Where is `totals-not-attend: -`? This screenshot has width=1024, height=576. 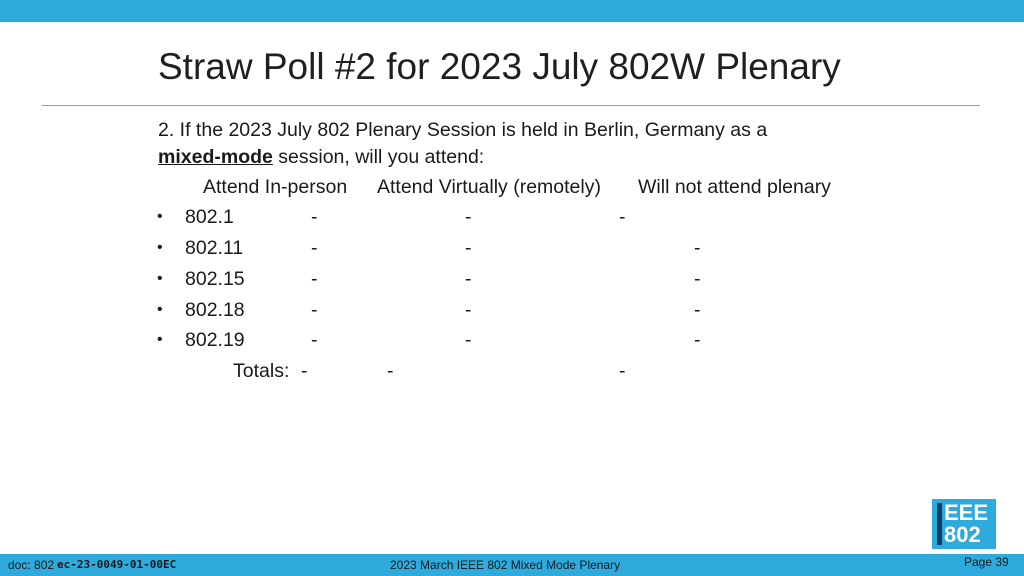
totals-not-attend: - is located at coordinates (622, 371).